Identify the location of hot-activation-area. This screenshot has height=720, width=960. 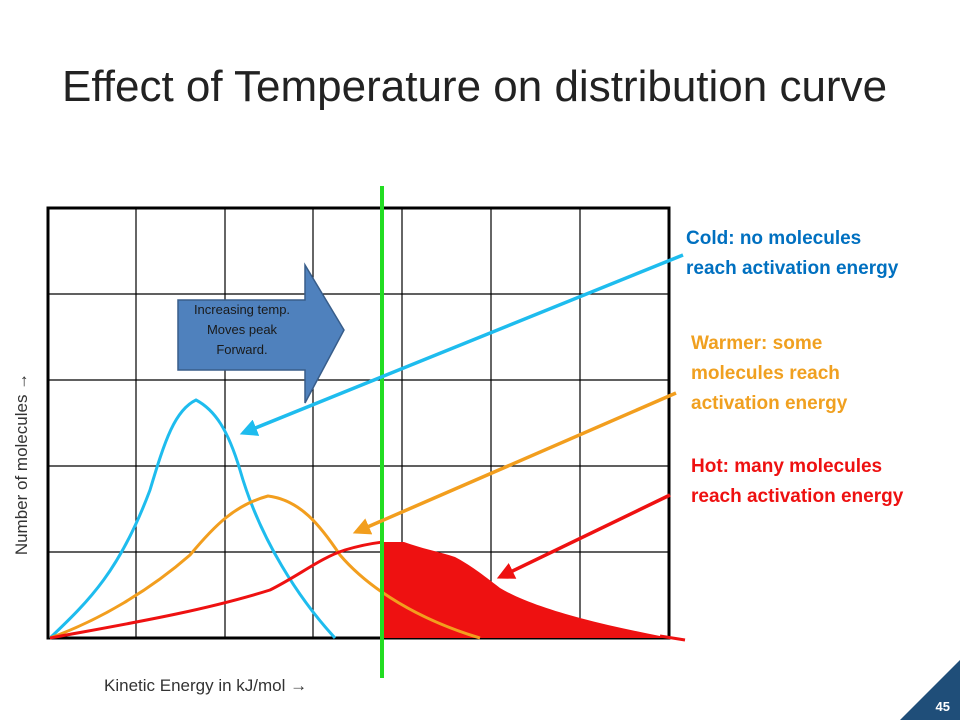
(526, 590).